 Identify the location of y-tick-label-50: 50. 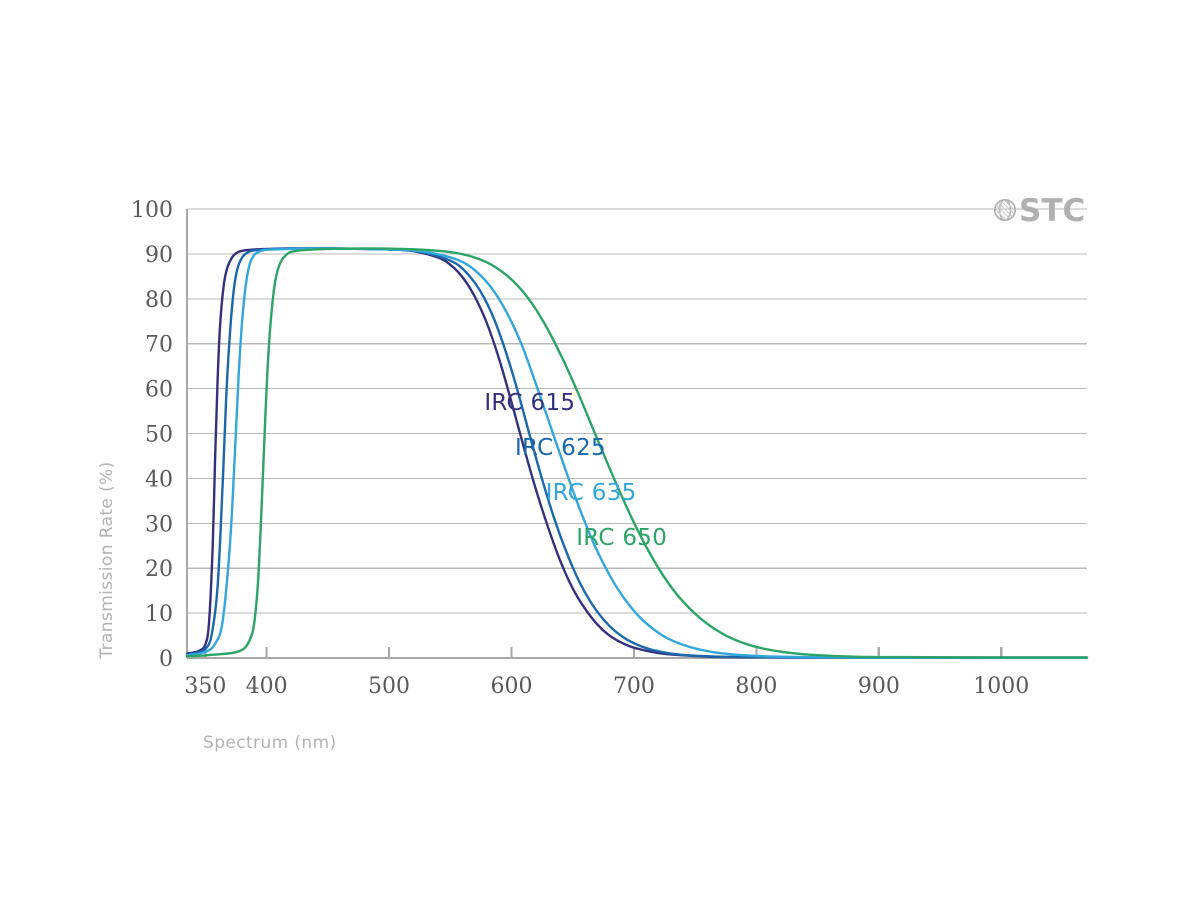
(159, 435).